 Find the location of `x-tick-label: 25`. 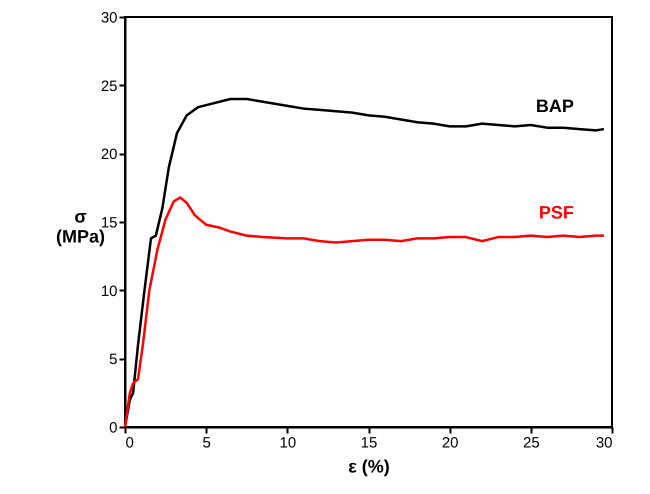

x-tick-label: 25 is located at coordinates (531, 443).